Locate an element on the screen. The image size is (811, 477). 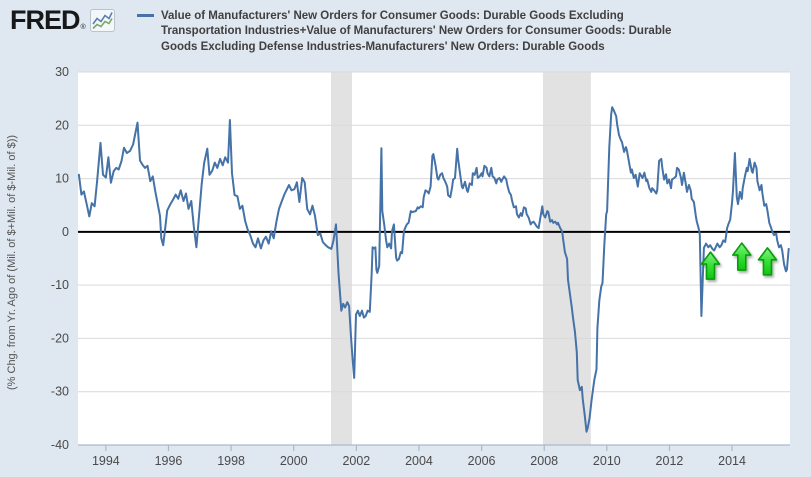
y-tick-label: 0 is located at coordinates (65, 232).